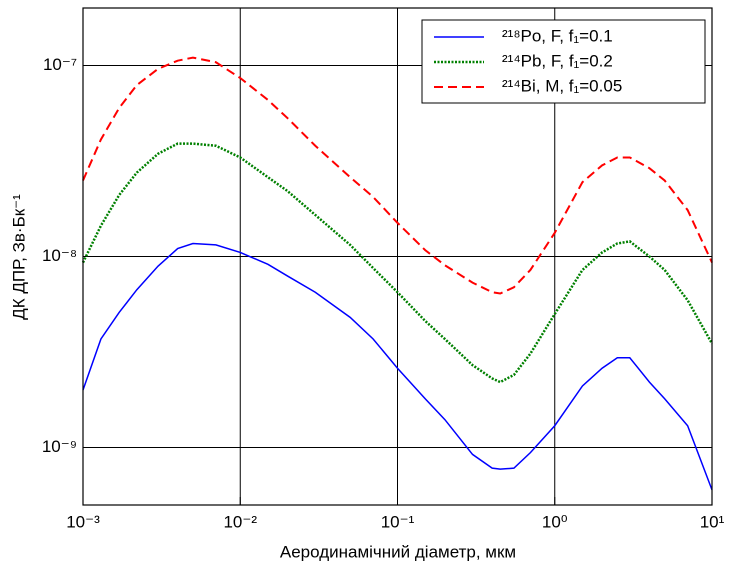  What do you see at coordinates (59, 255) in the screenshot?
I see `y-tick-label: 10⁻⁸` at bounding box center [59, 255].